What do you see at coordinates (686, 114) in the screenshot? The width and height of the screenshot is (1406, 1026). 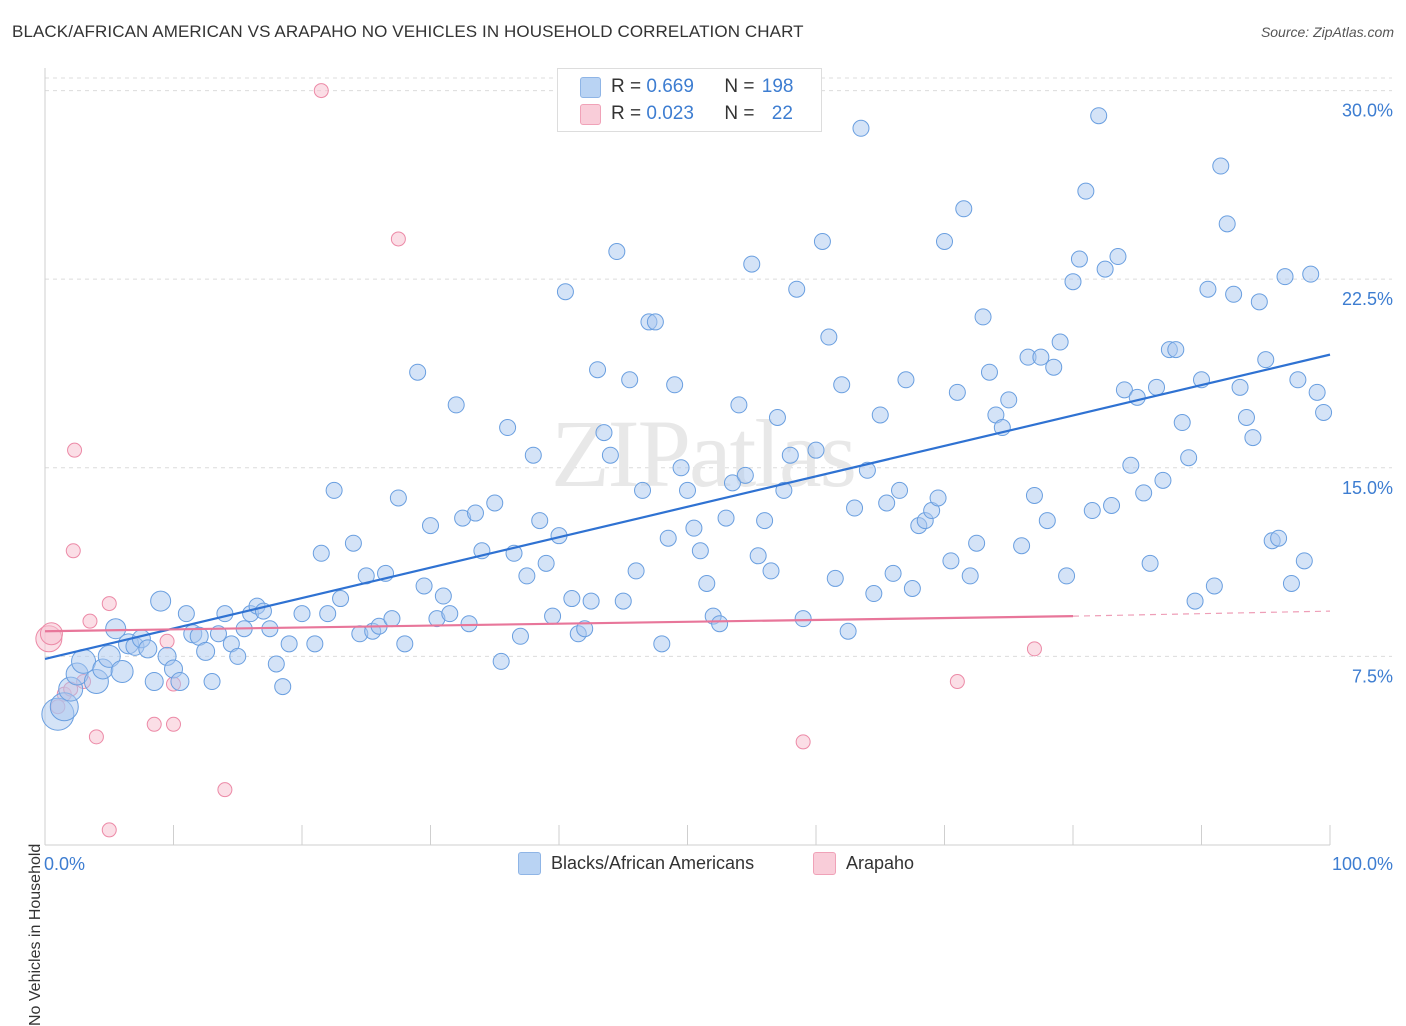 I see `legend-row-arapaho: R = 0.023 N = 22` at bounding box center [686, 114].